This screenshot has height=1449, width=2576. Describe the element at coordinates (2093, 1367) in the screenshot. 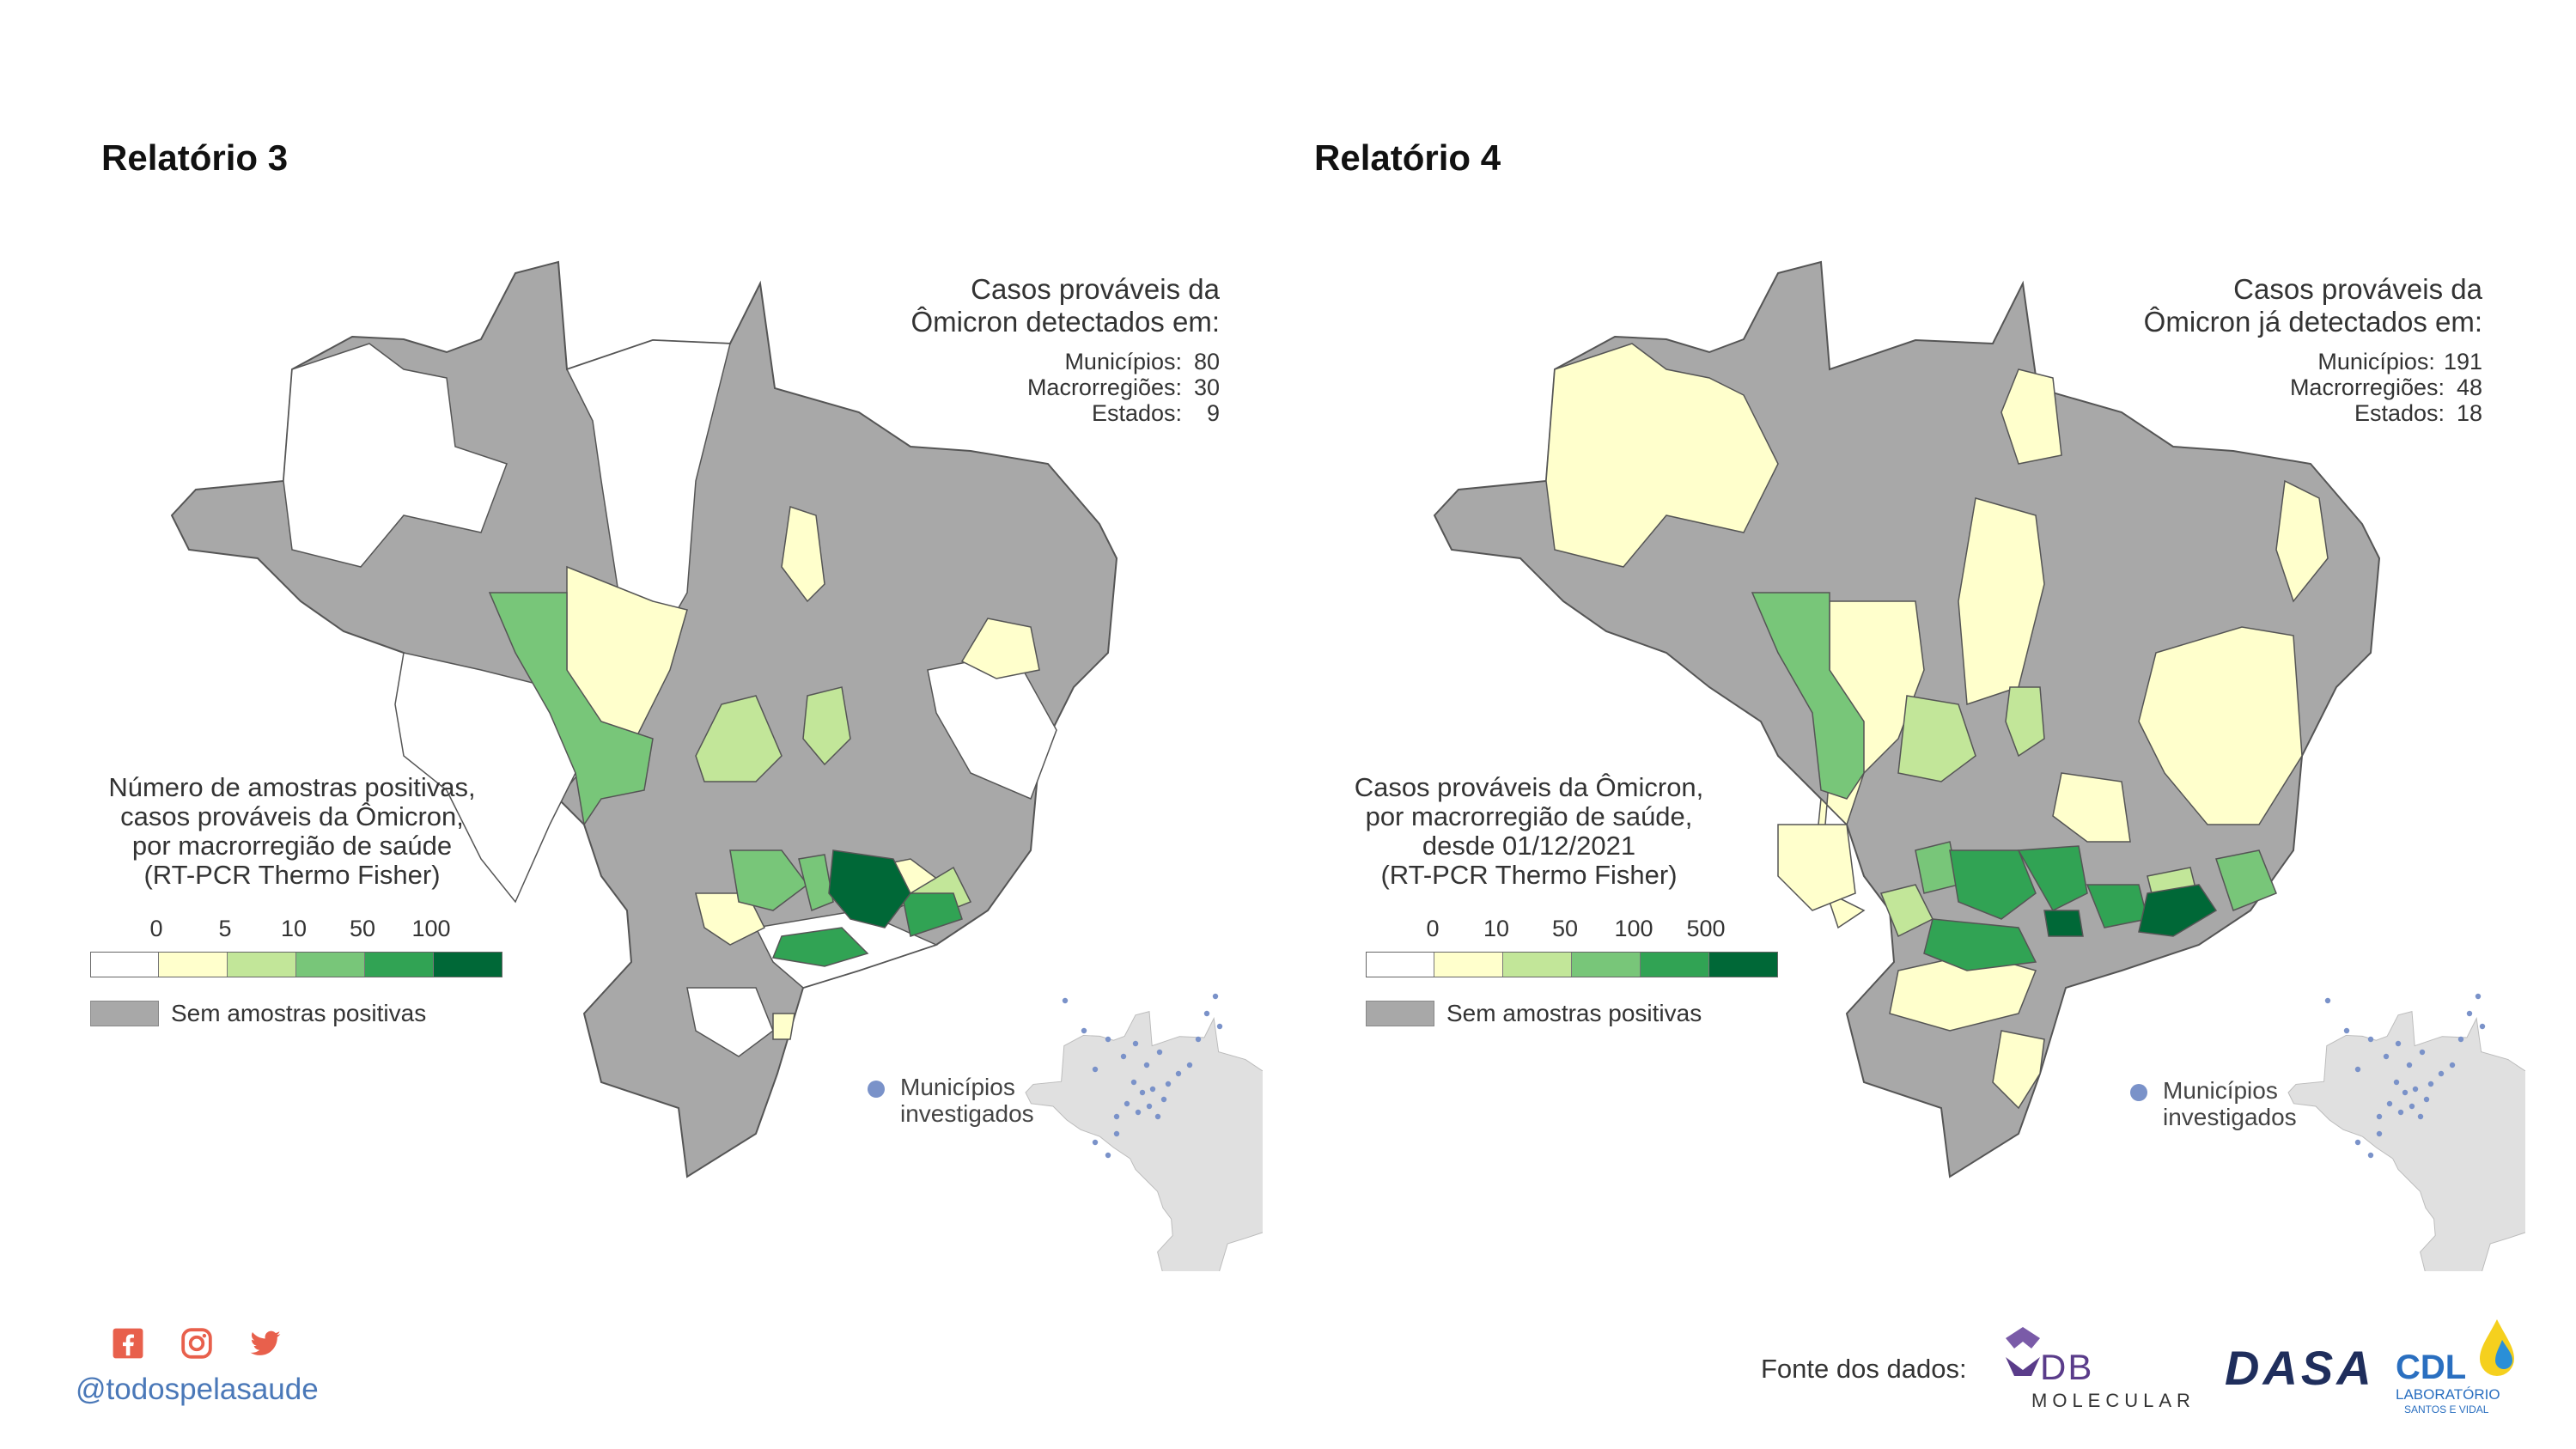

I see `db-molecular-logo: DB MOLECULAR` at that location.